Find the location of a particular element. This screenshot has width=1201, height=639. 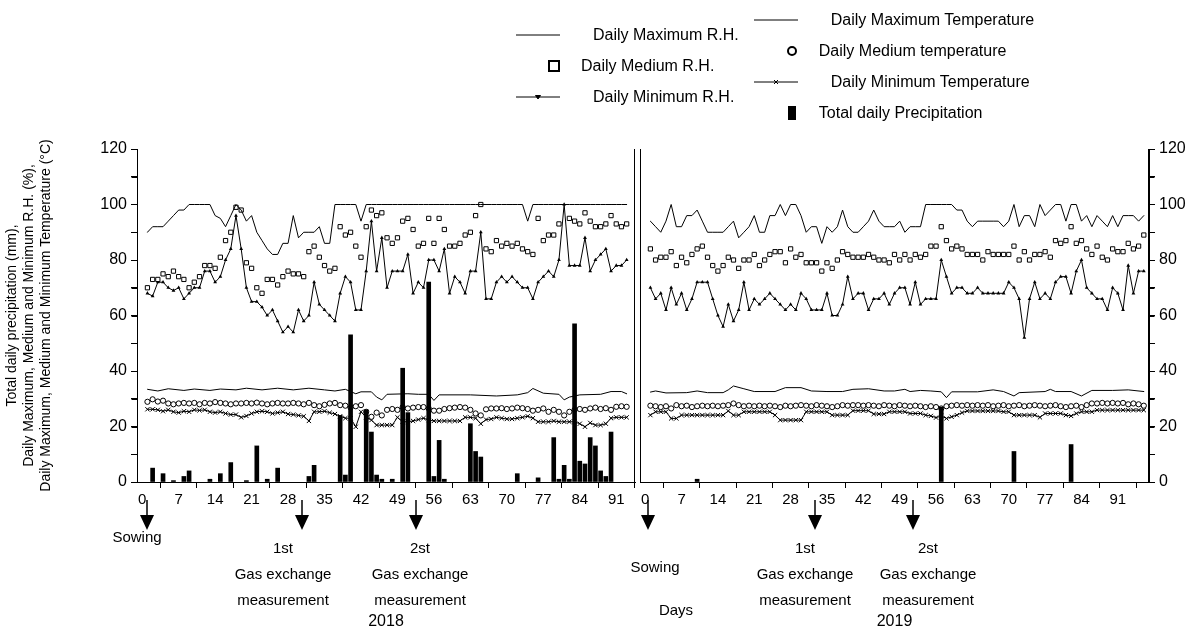

text: Days is located at coordinates (676, 610).